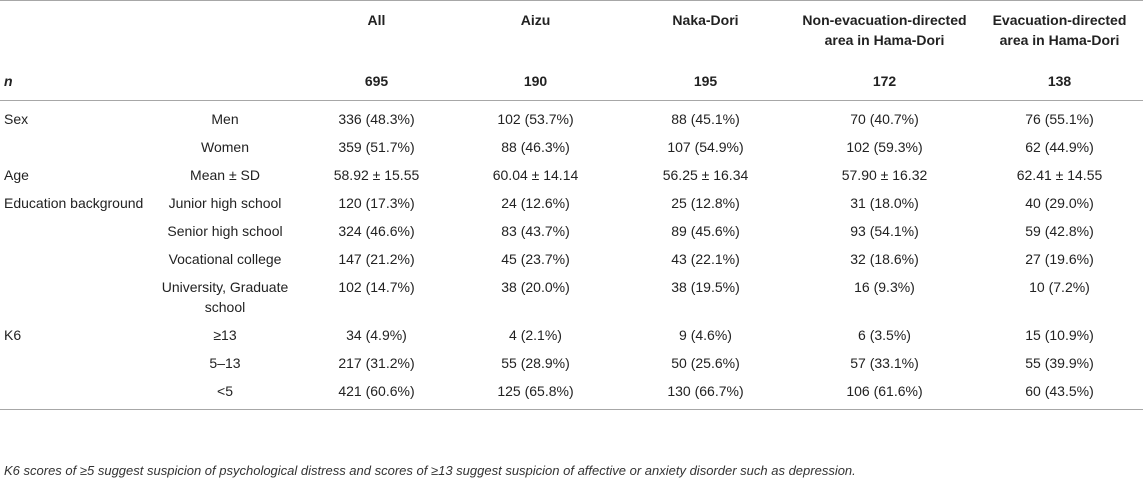 Image resolution: width=1143 pixels, height=485 pixels. Describe the element at coordinates (225, 393) in the screenshot. I see `row-label: <5` at that location.